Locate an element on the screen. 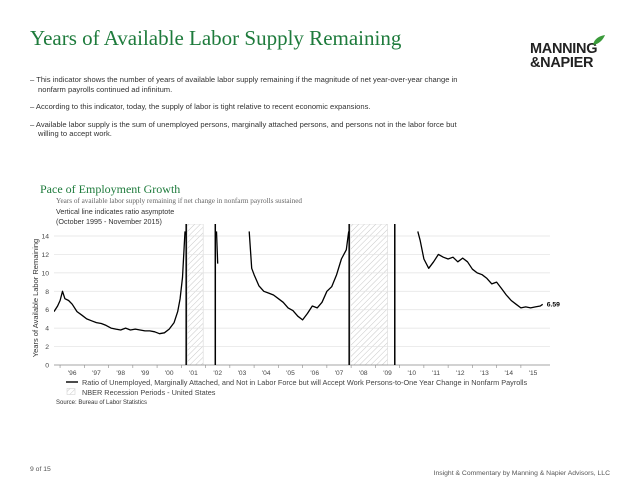  chart-note-line: (October 1995 - November 2015) is located at coordinates (109, 221).